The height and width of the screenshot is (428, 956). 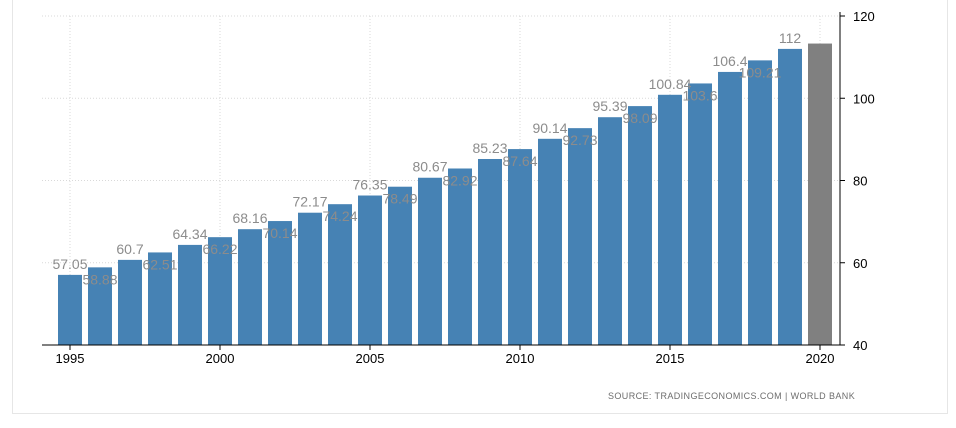 What do you see at coordinates (520, 247) in the screenshot?
I see `bar-2010` at bounding box center [520, 247].